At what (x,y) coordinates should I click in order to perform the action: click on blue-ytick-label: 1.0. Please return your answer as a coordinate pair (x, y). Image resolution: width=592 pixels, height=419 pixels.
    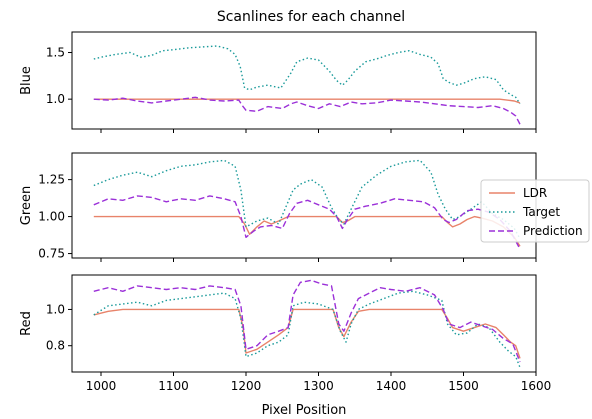
    Looking at the image, I should click on (55, 99).